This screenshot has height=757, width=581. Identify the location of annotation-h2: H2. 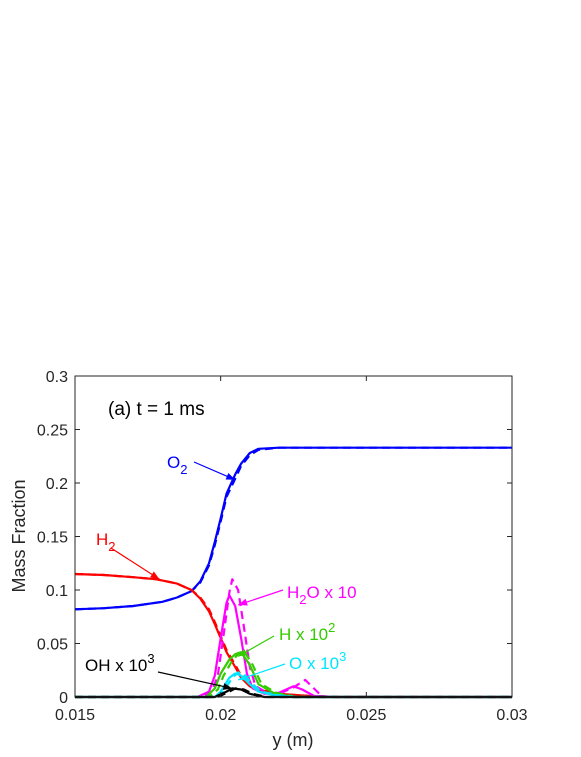
(106, 542).